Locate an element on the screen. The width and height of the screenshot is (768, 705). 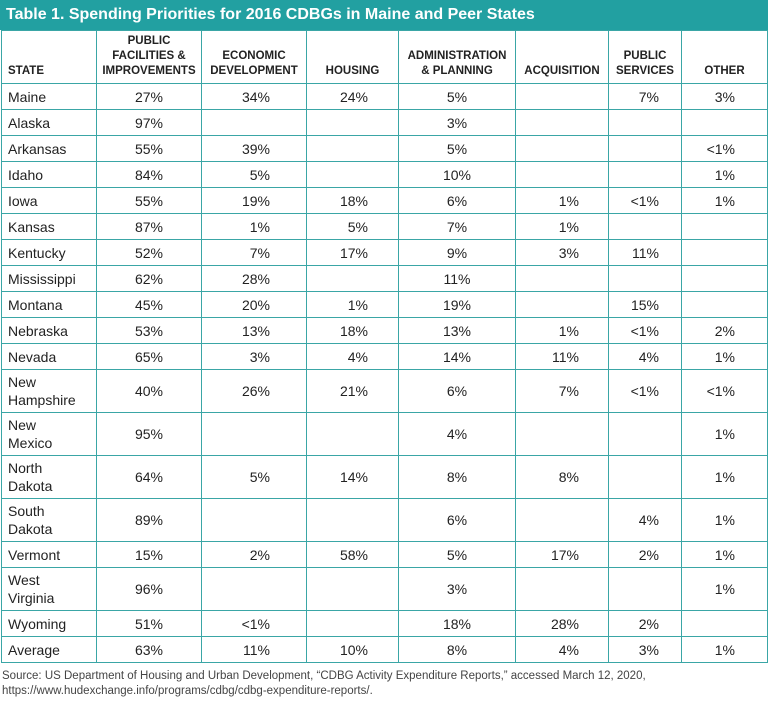
table-row: Iowa 55% 19% 18% 6% 1% <1% 1% is located at coordinates (384, 200).